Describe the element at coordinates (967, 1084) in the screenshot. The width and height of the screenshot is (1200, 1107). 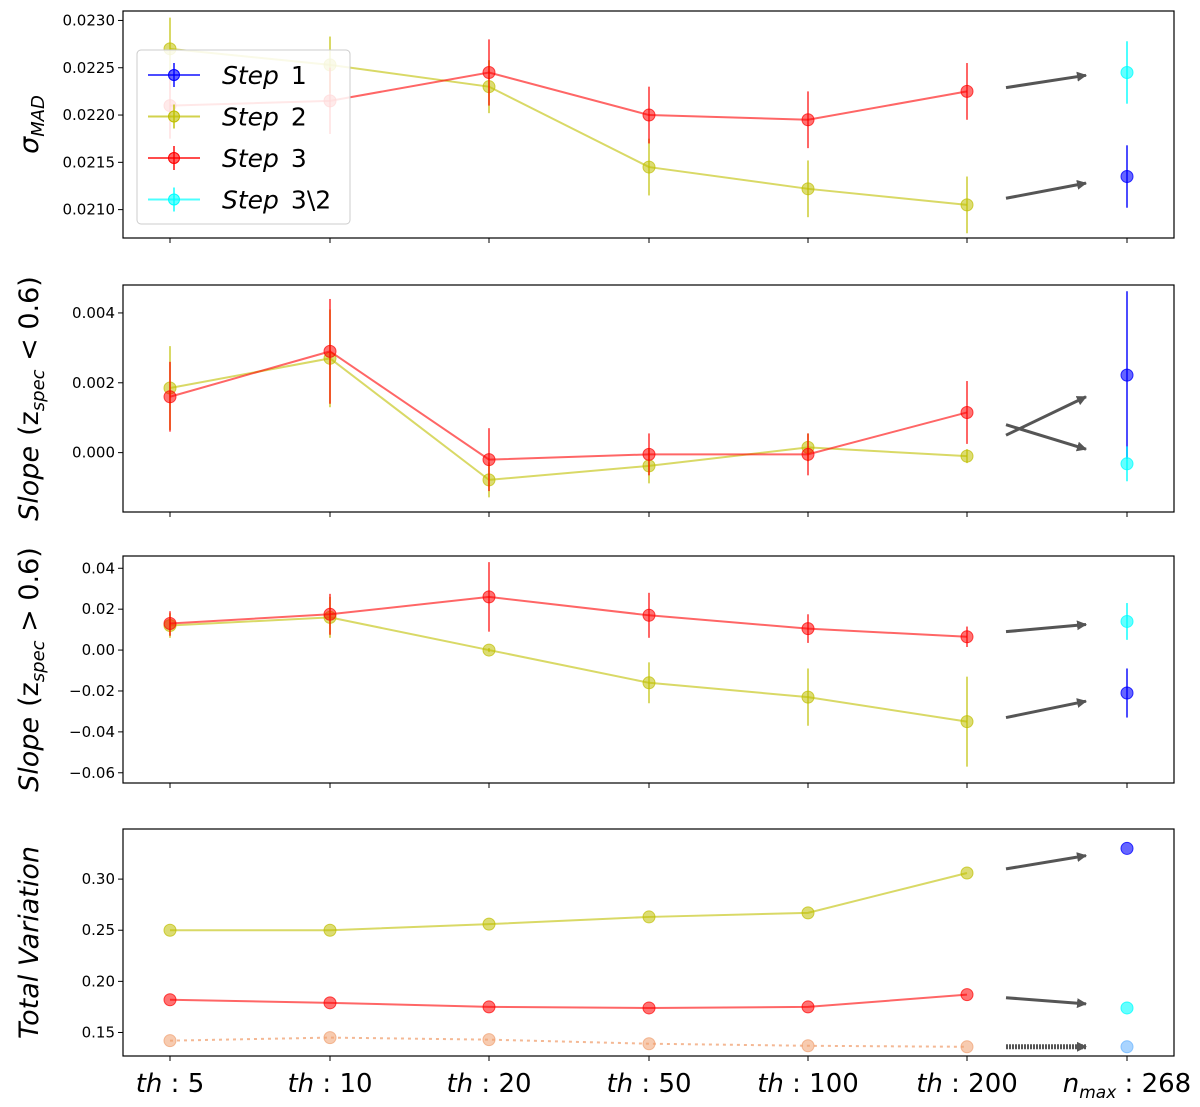
I see `x-tick-label: th : 200` at that location.